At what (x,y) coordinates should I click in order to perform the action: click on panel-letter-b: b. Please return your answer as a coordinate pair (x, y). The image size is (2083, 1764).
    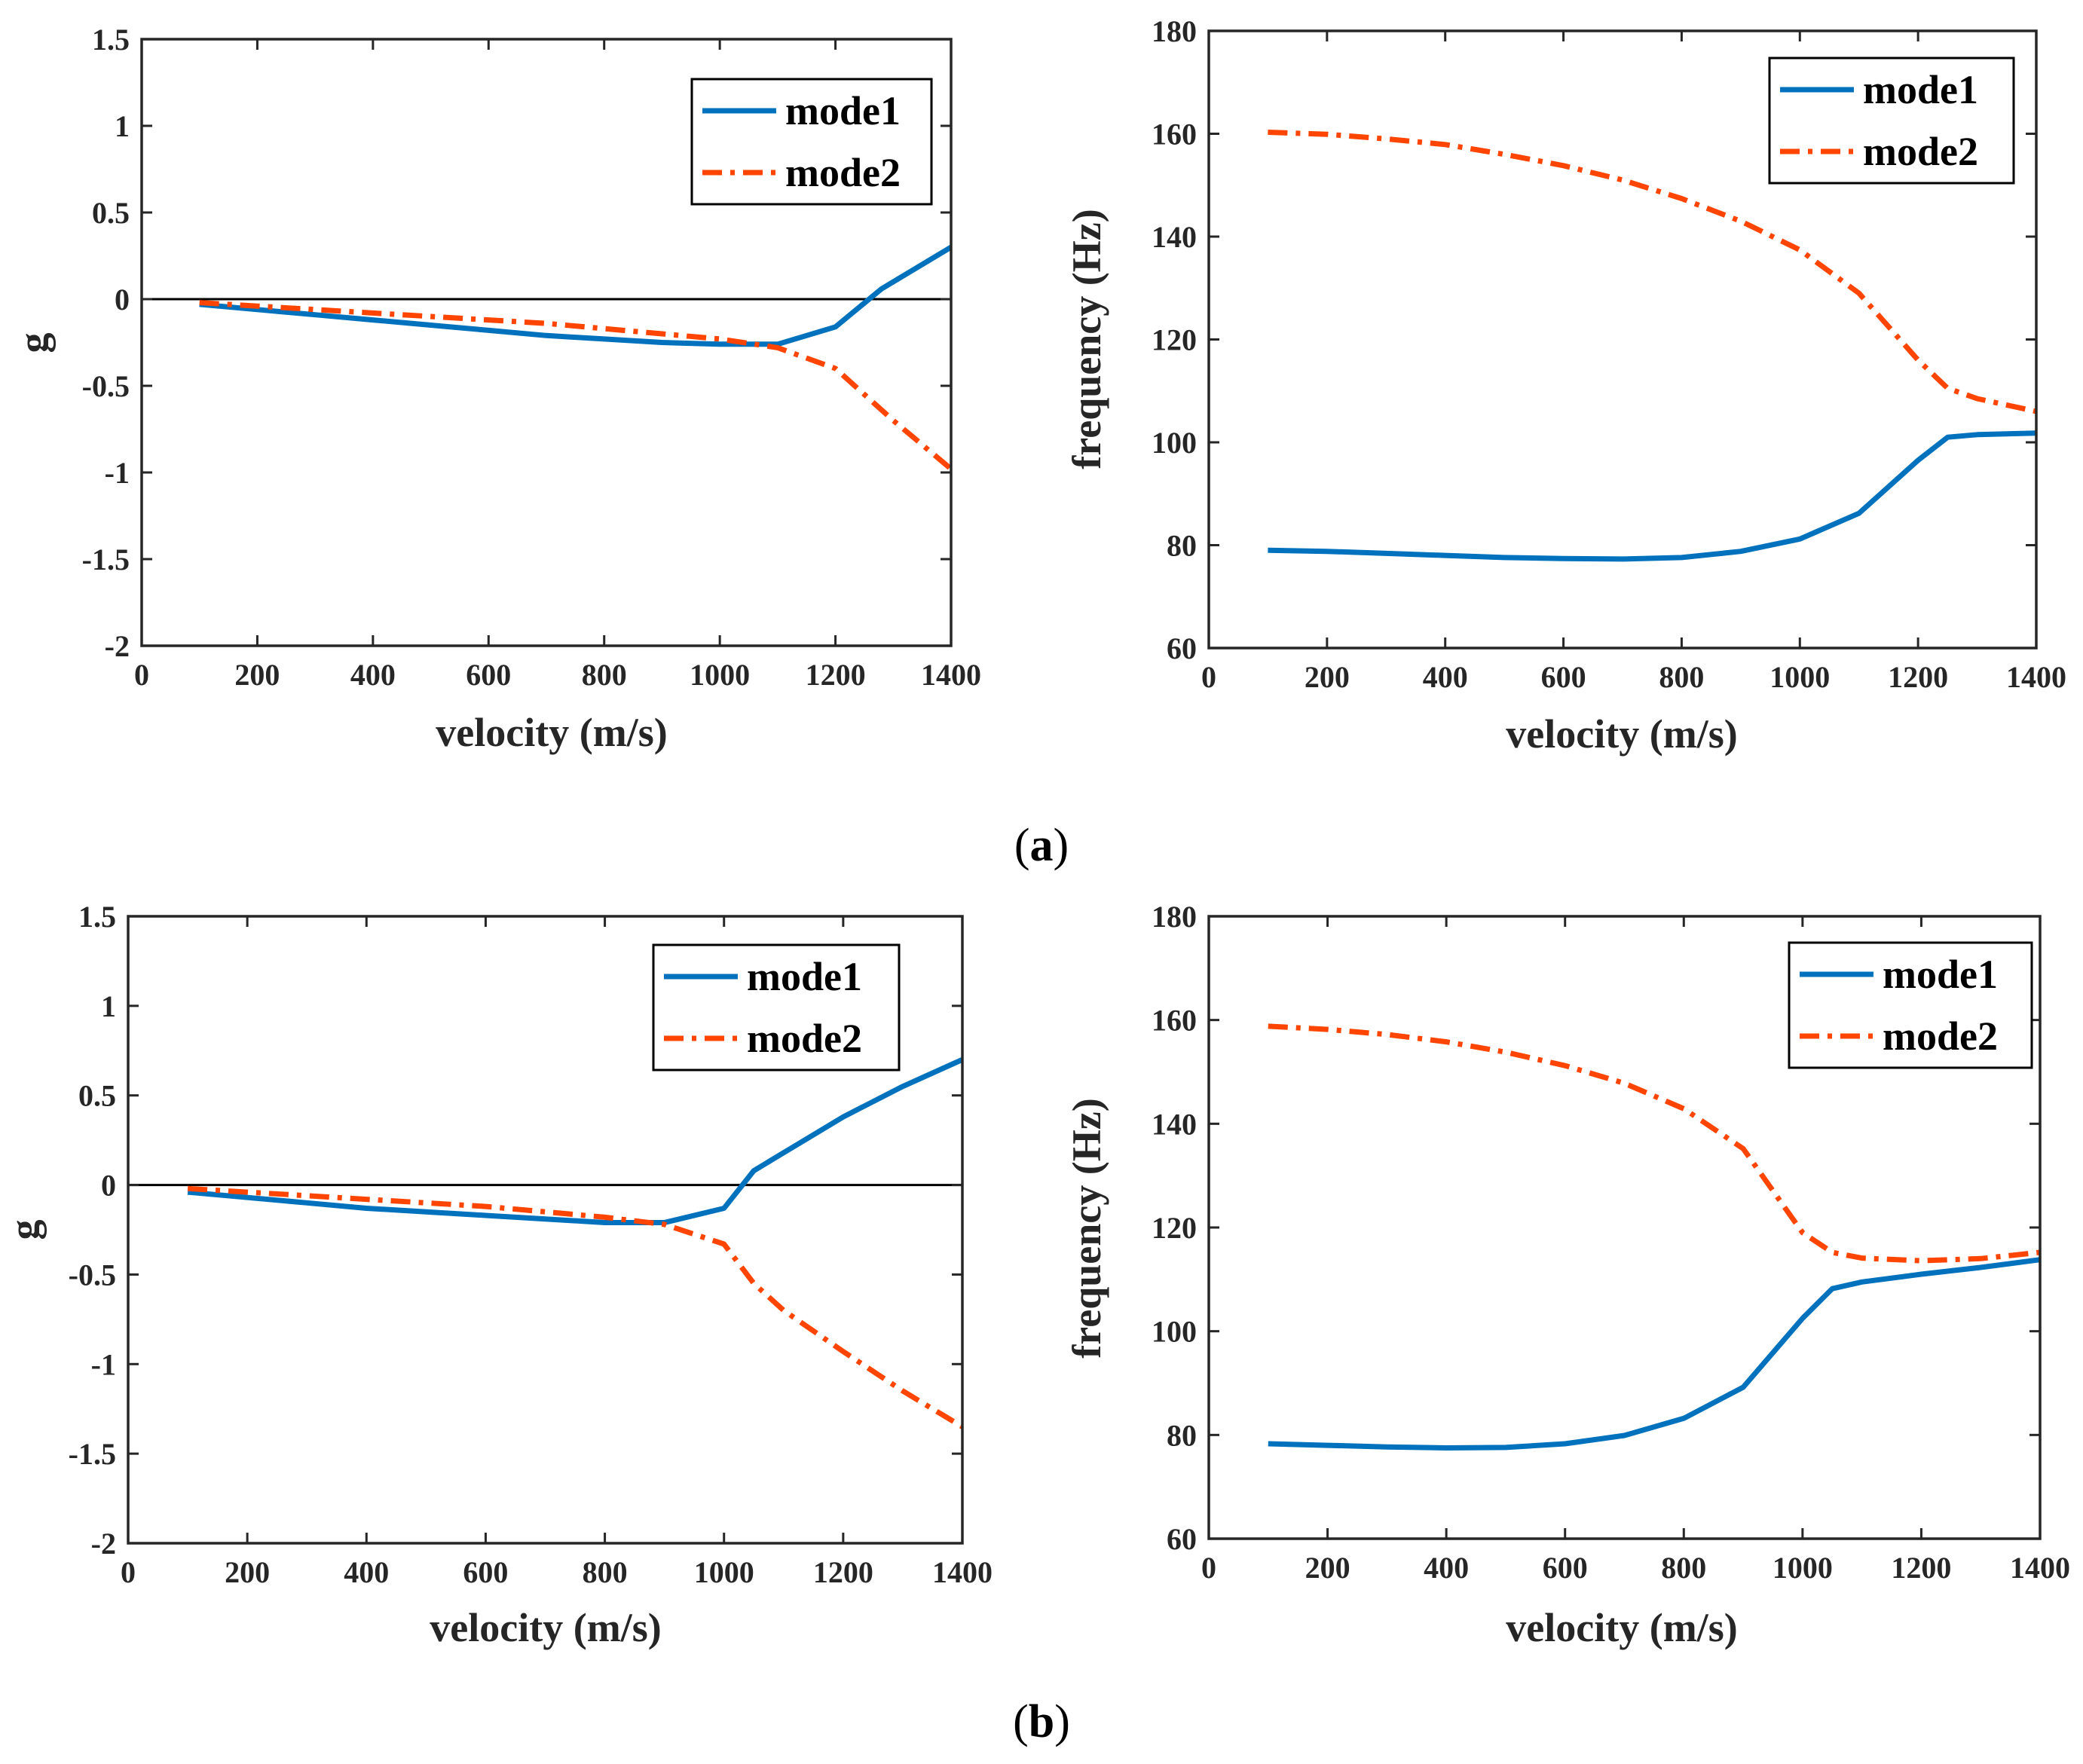
    Looking at the image, I should click on (1041, 1721).